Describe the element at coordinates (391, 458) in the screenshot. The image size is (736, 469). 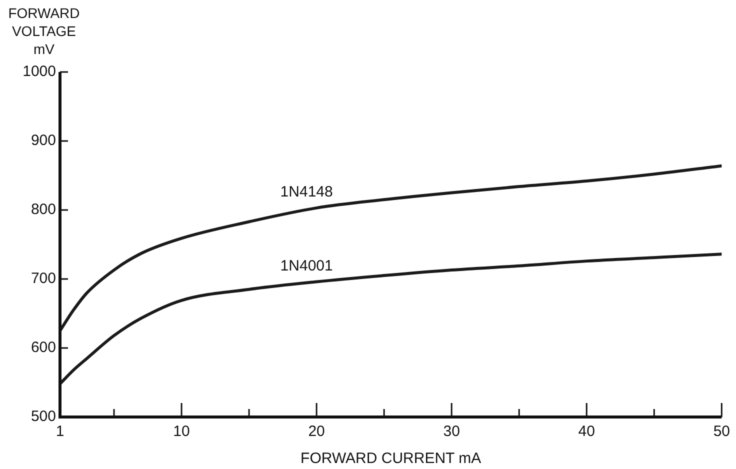
I see `x-axis-title: FORWARD CURRENT mA` at that location.